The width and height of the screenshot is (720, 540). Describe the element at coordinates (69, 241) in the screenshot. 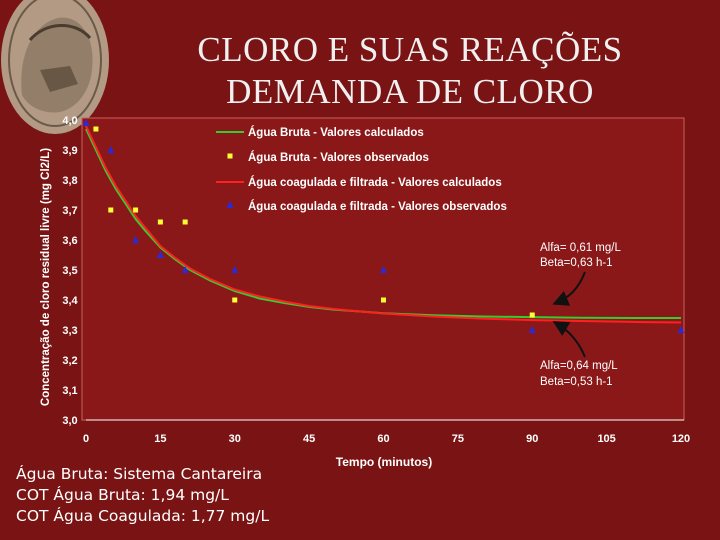

I see `y-tick-label: 3,6` at that location.